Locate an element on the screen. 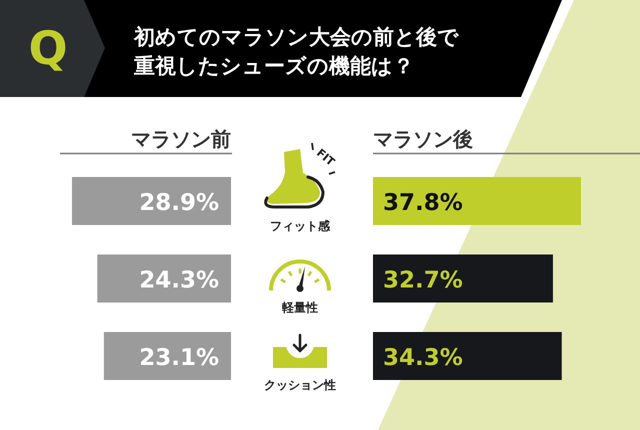 Image resolution: width=640 pixels, height=430 pixels. value-label: 23.1% is located at coordinates (179, 358).